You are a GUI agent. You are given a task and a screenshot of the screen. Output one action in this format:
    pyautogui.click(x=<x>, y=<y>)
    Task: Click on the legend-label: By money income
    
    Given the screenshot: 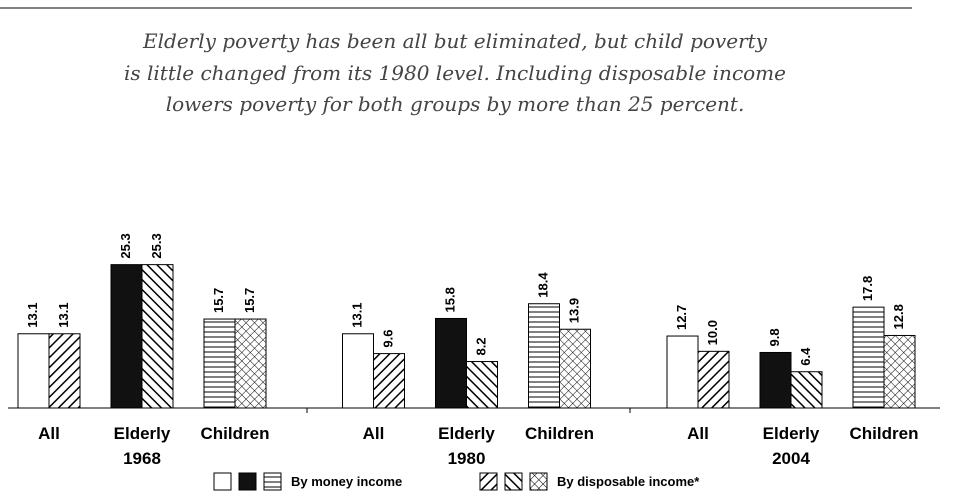 What is the action you would take?
    pyautogui.click(x=346, y=481)
    